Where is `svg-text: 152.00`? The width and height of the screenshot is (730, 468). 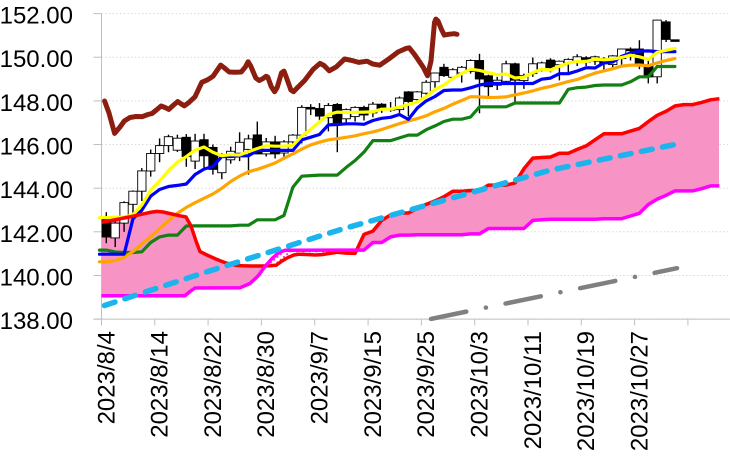 svg-text: 152.00 is located at coordinates (36, 16).